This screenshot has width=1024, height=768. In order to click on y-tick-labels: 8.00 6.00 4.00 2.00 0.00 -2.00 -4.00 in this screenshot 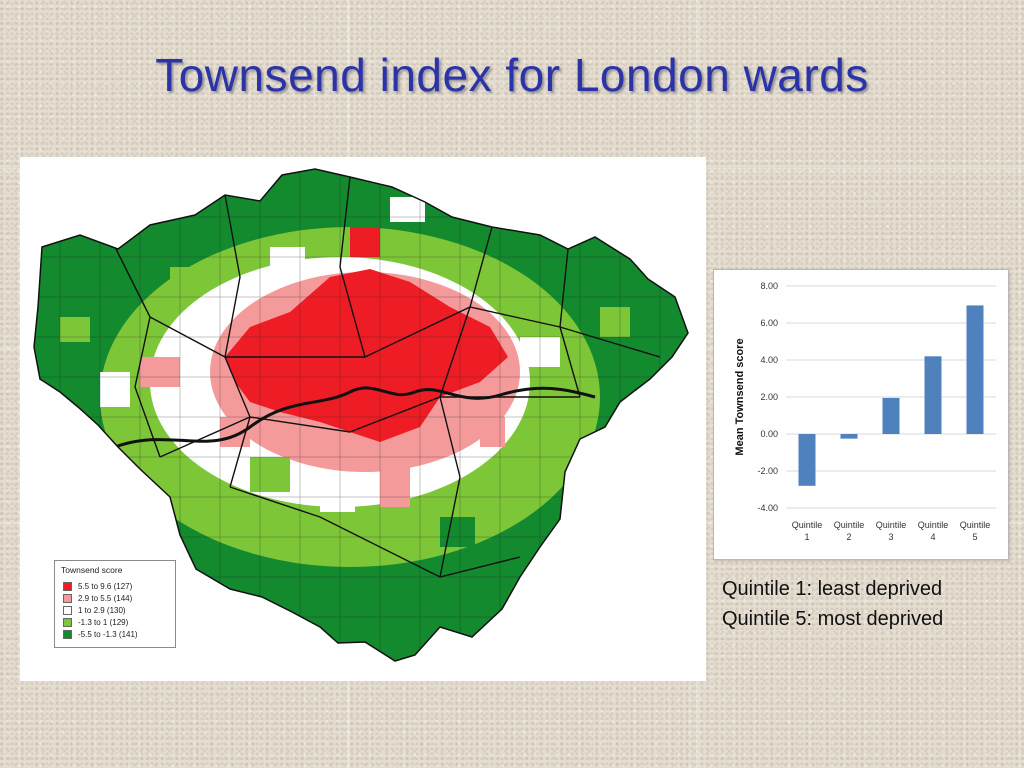, I will do `click(767, 397)`.